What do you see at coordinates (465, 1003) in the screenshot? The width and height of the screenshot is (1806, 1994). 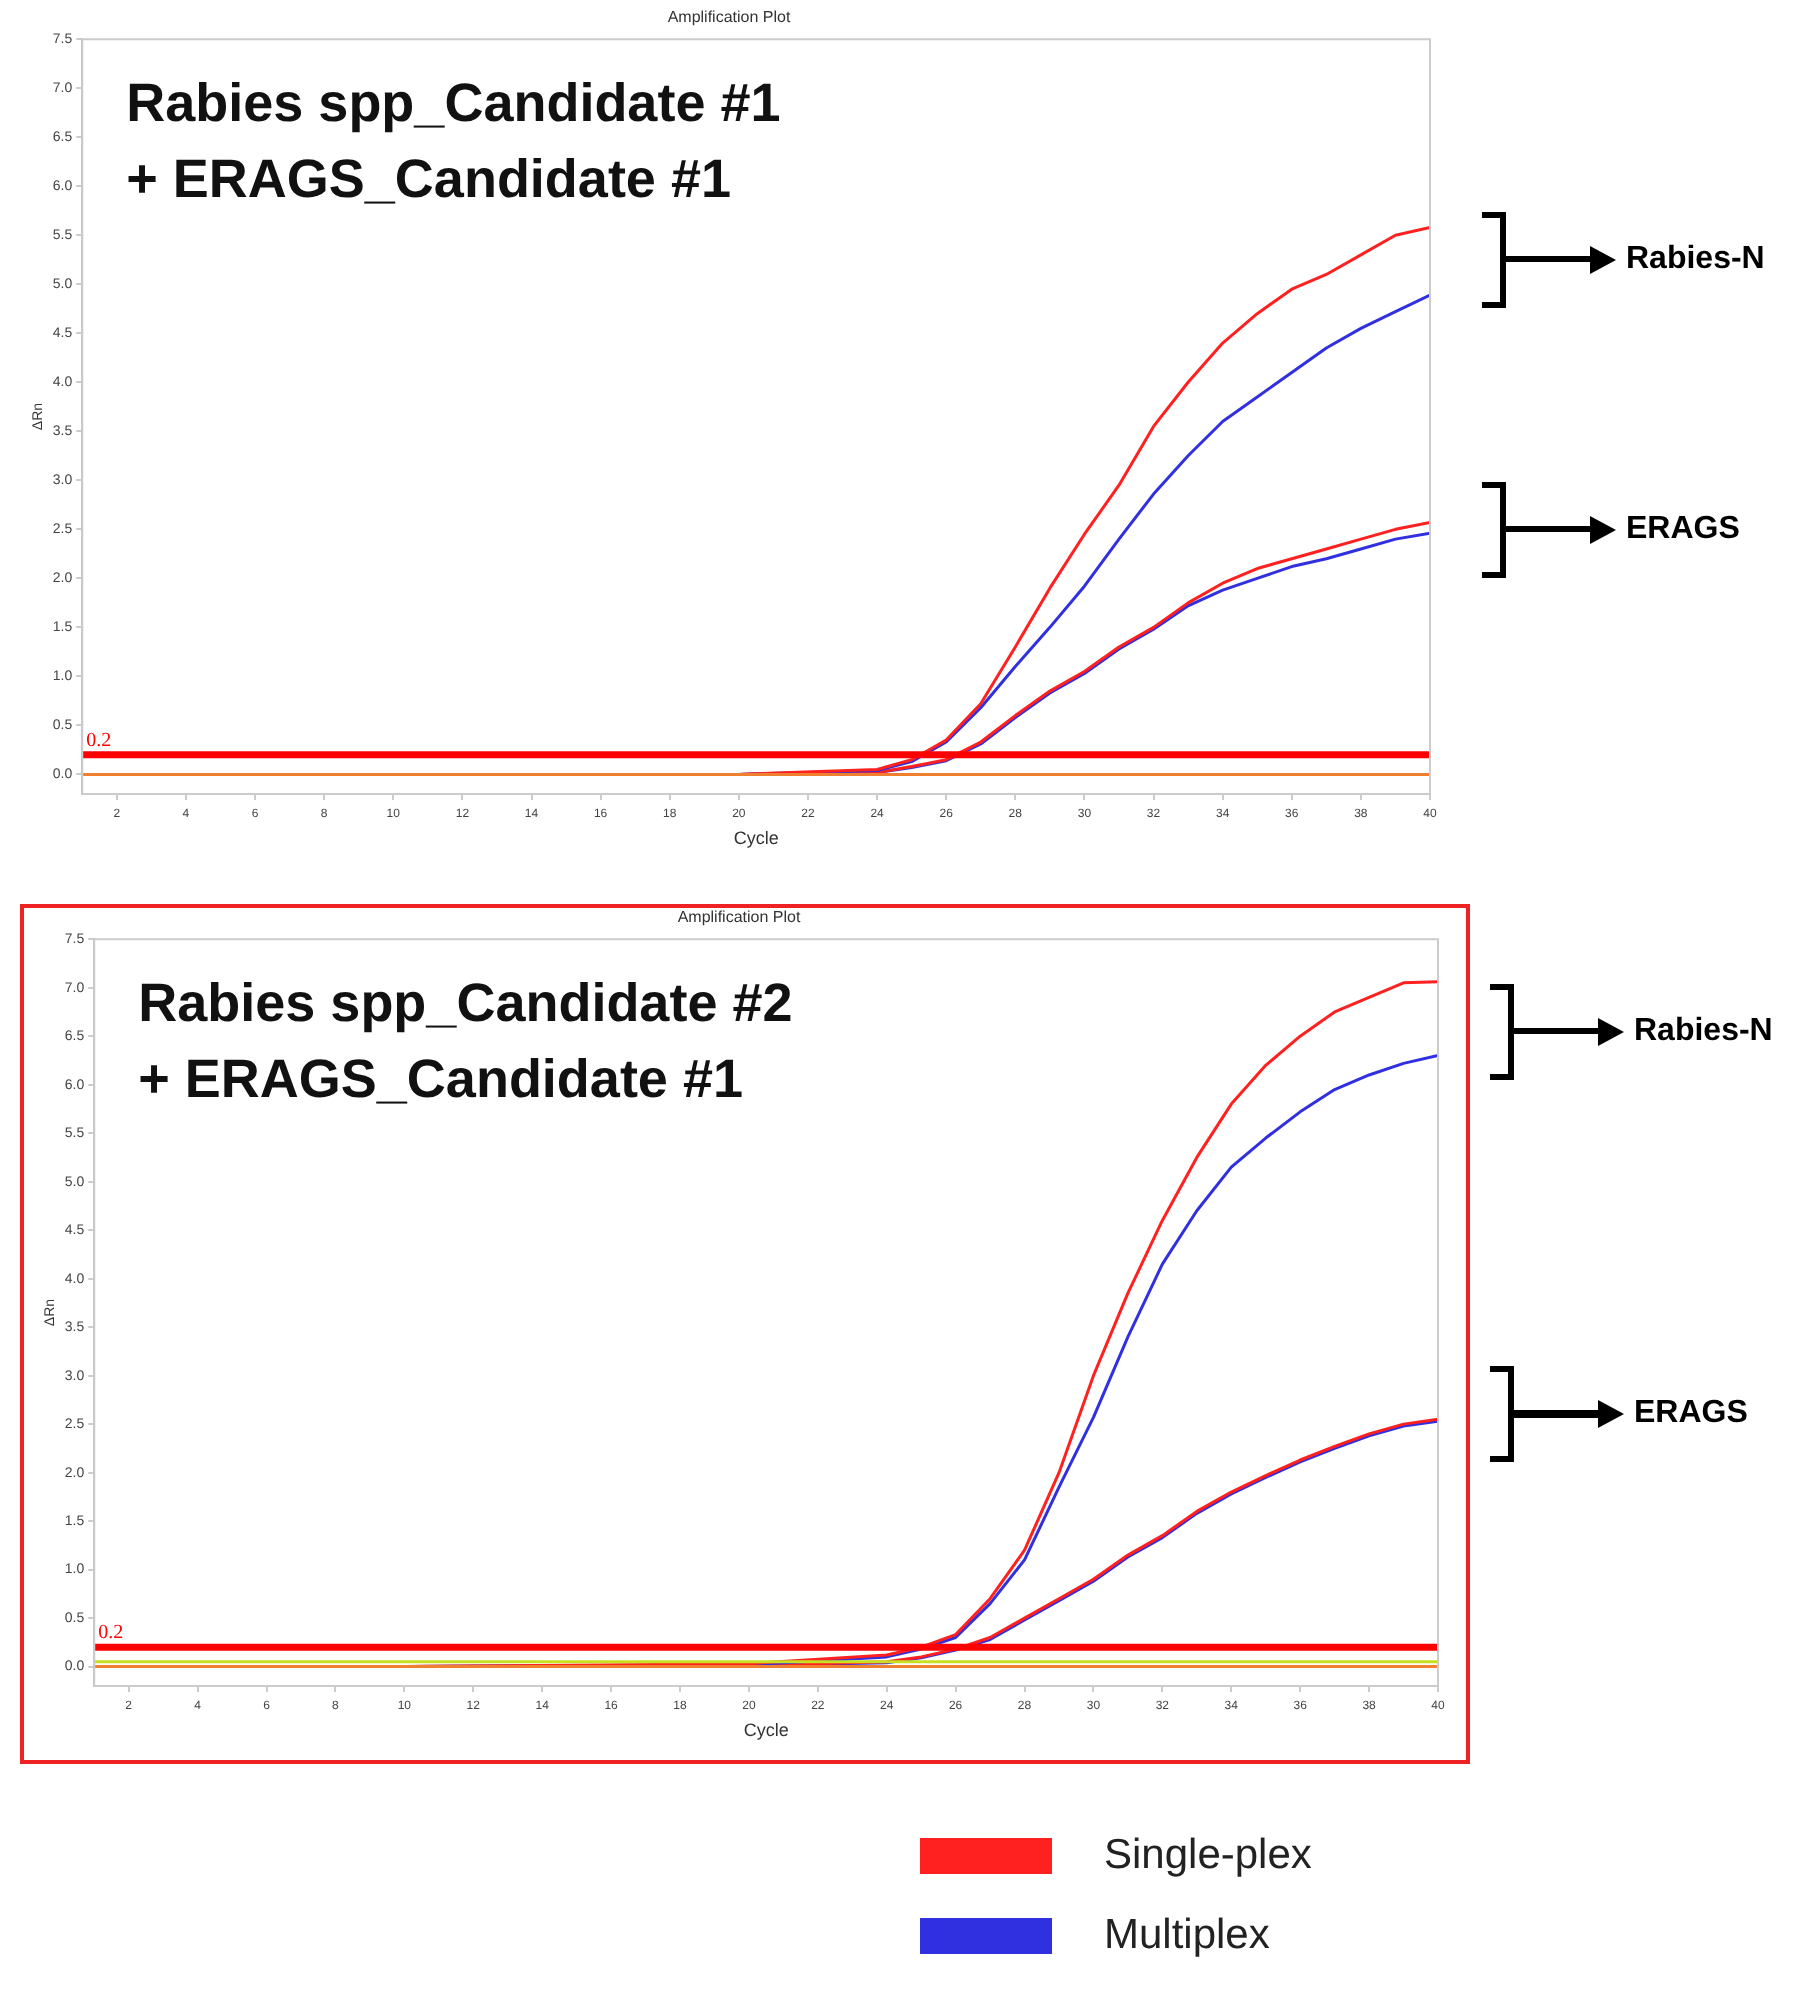 I see `annotation: Rabies spp_Candidate #2` at bounding box center [465, 1003].